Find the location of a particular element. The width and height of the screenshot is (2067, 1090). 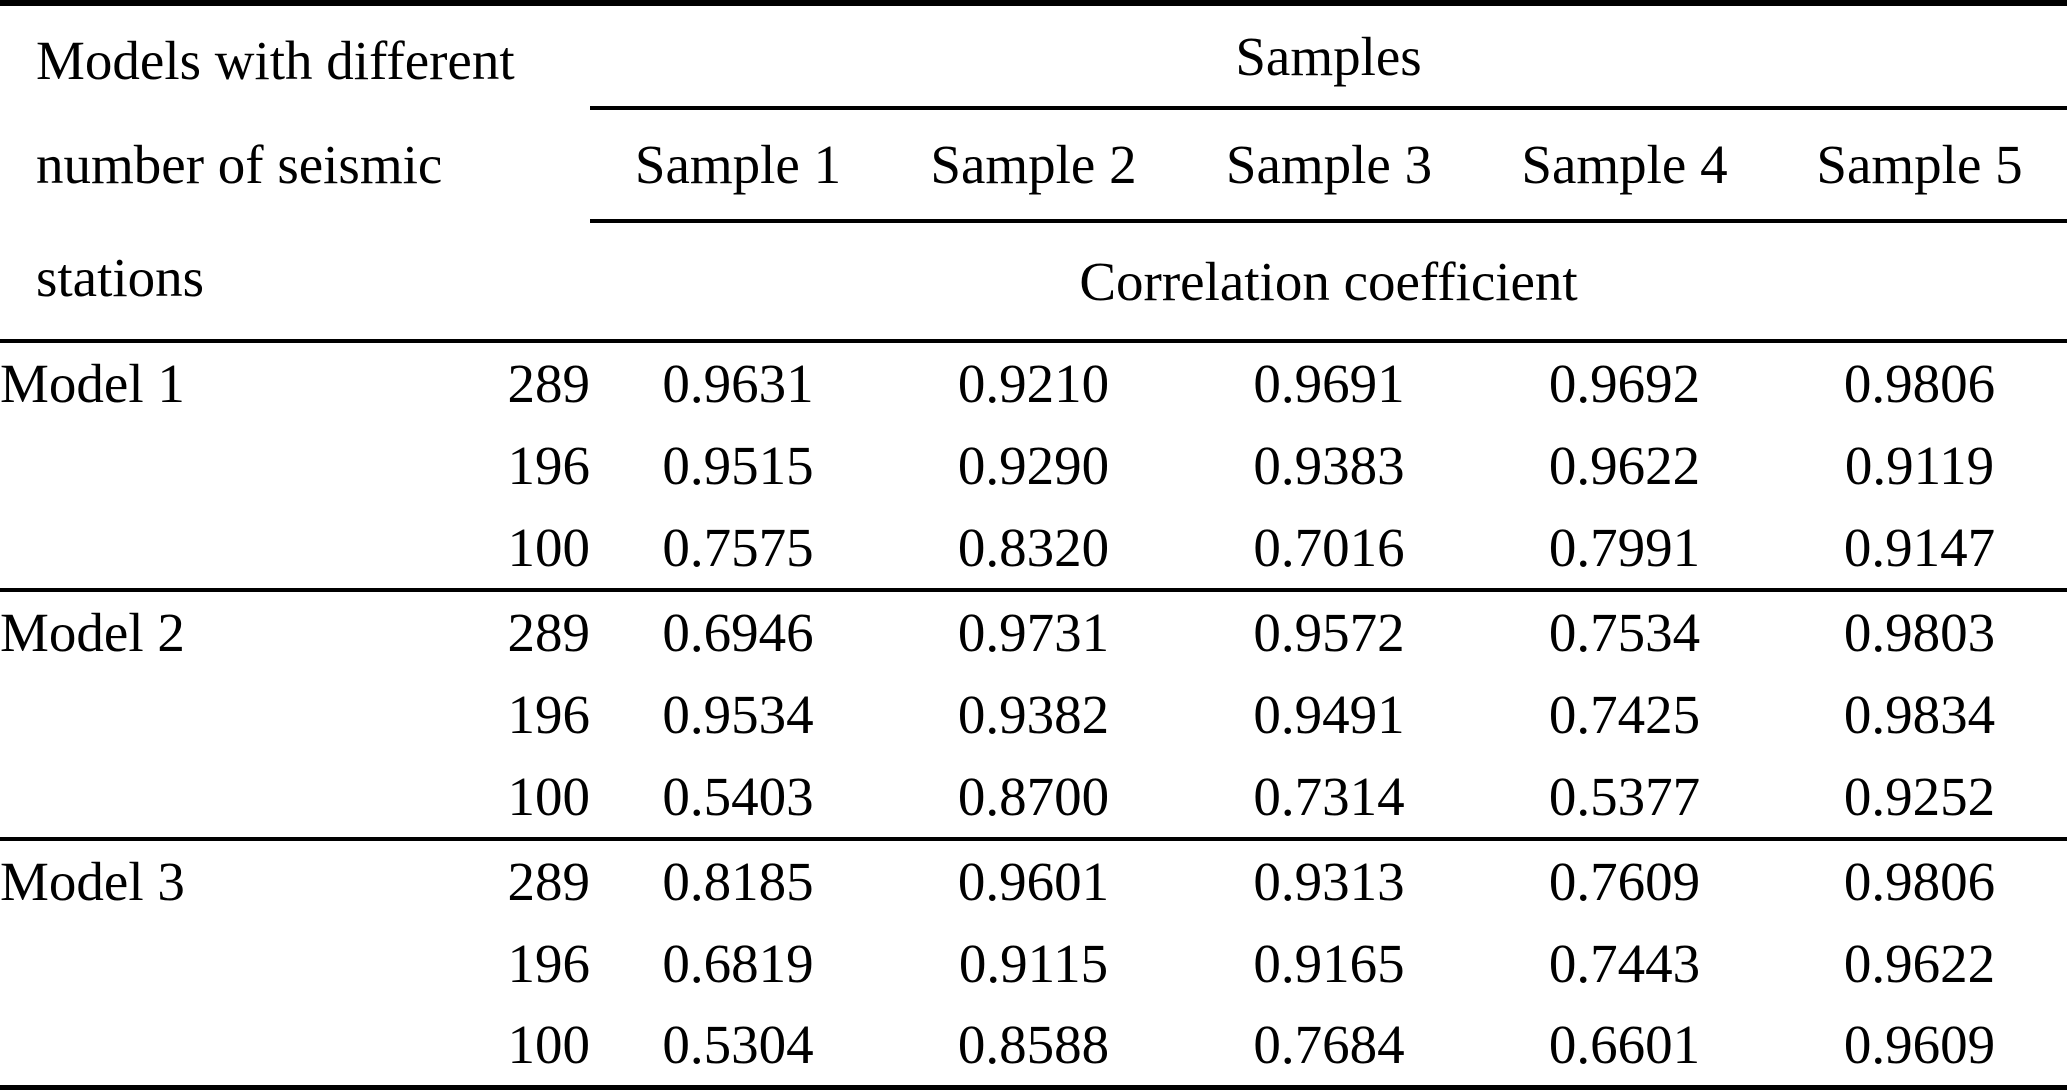

corr-value: 0.9691 is located at coordinates (1329, 383).